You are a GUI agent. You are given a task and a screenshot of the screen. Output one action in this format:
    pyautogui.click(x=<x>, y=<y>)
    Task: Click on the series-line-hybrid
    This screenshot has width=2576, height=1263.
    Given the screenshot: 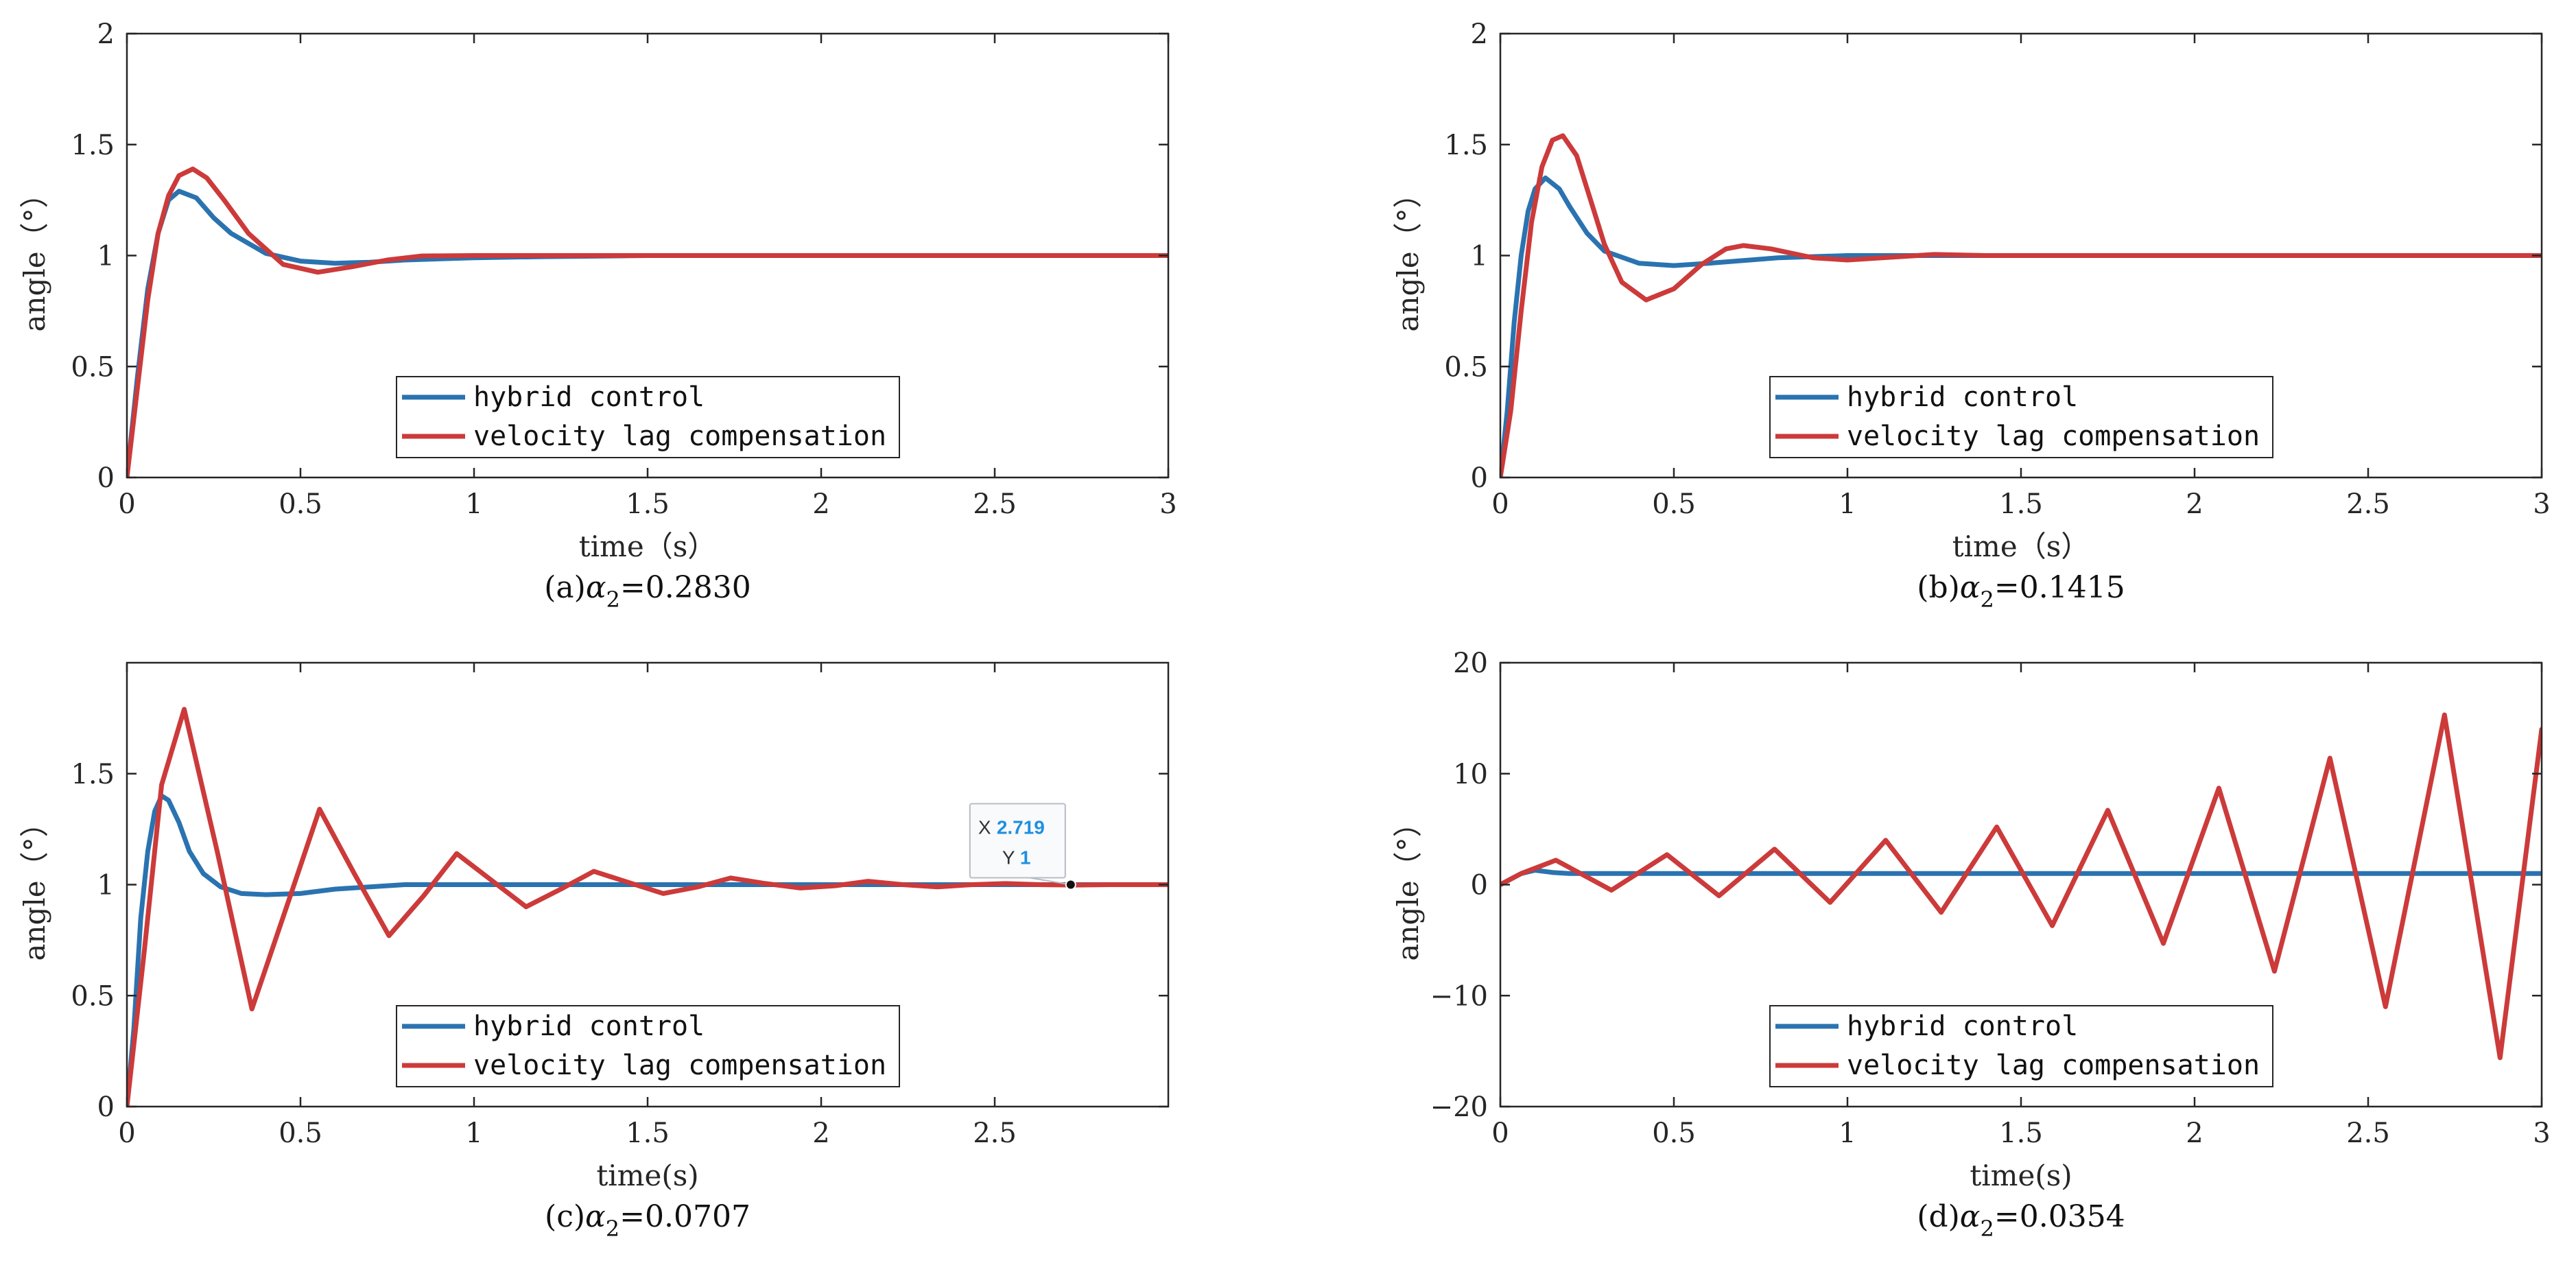 What is the action you would take?
    pyautogui.click(x=647, y=950)
    